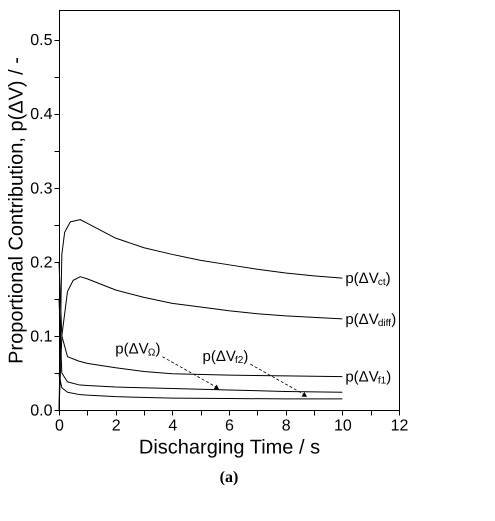  I want to click on x-tick-label: 0, so click(59, 426).